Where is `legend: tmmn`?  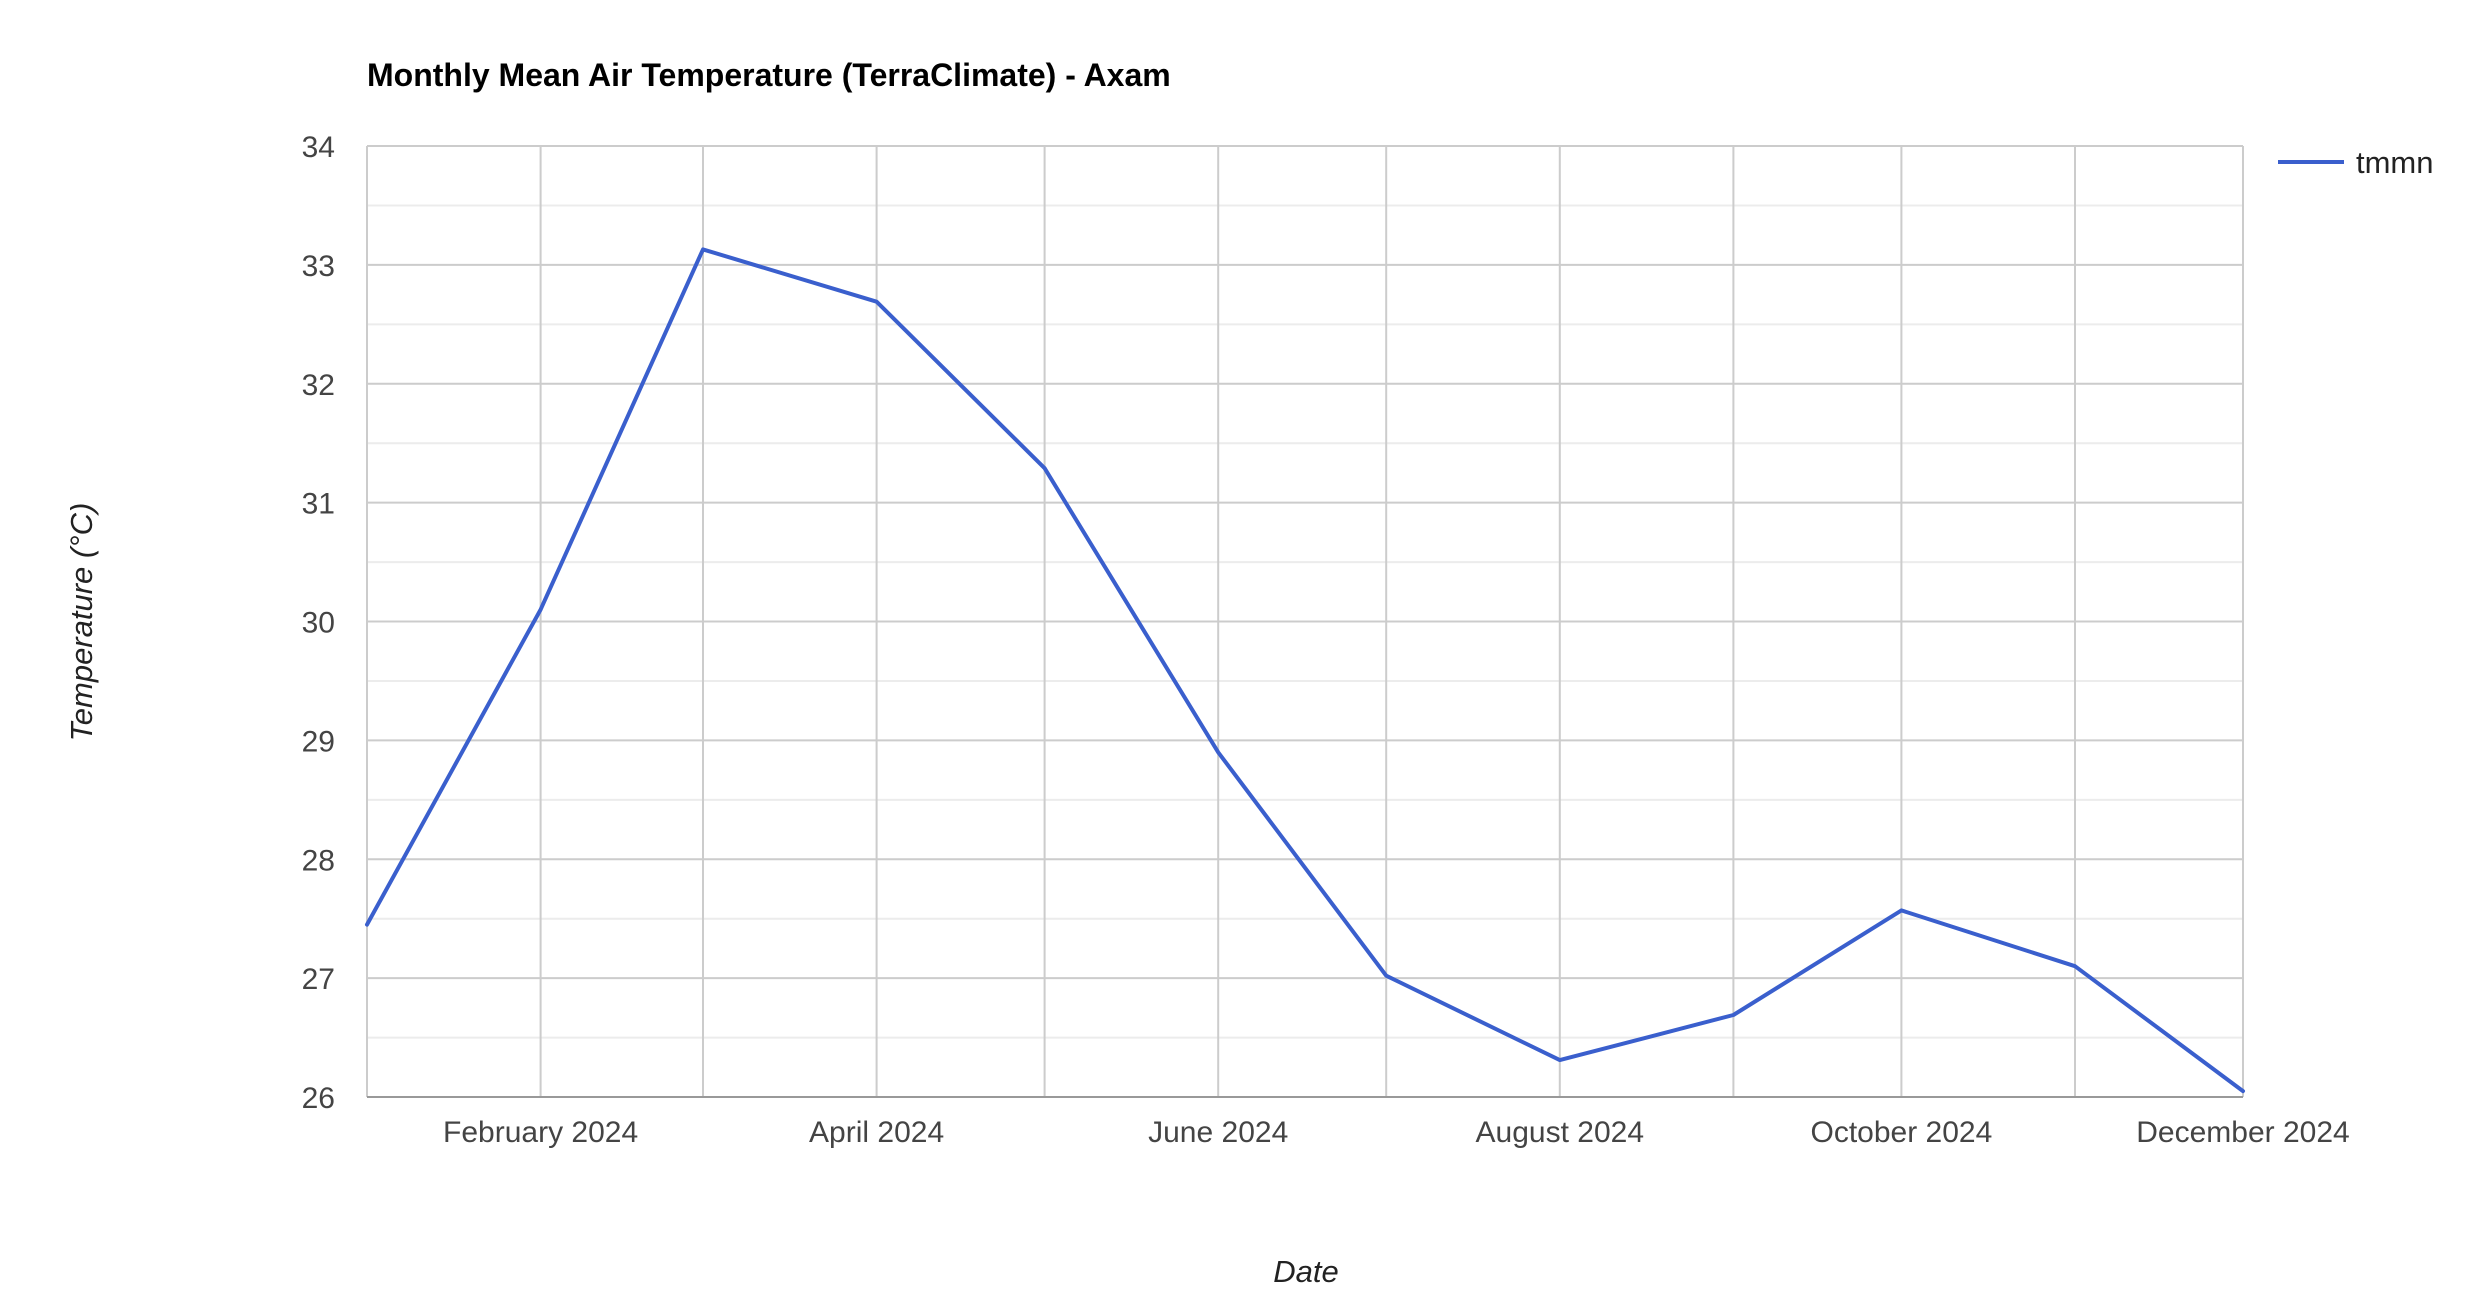 legend: tmmn is located at coordinates (2356, 162).